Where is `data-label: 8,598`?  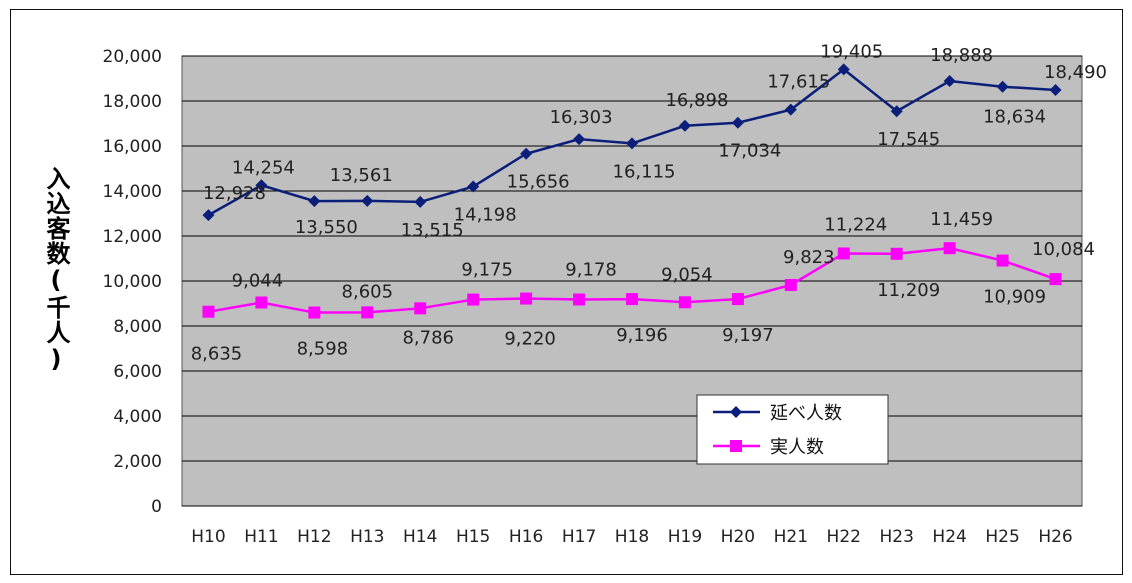
data-label: 8,598 is located at coordinates (323, 349).